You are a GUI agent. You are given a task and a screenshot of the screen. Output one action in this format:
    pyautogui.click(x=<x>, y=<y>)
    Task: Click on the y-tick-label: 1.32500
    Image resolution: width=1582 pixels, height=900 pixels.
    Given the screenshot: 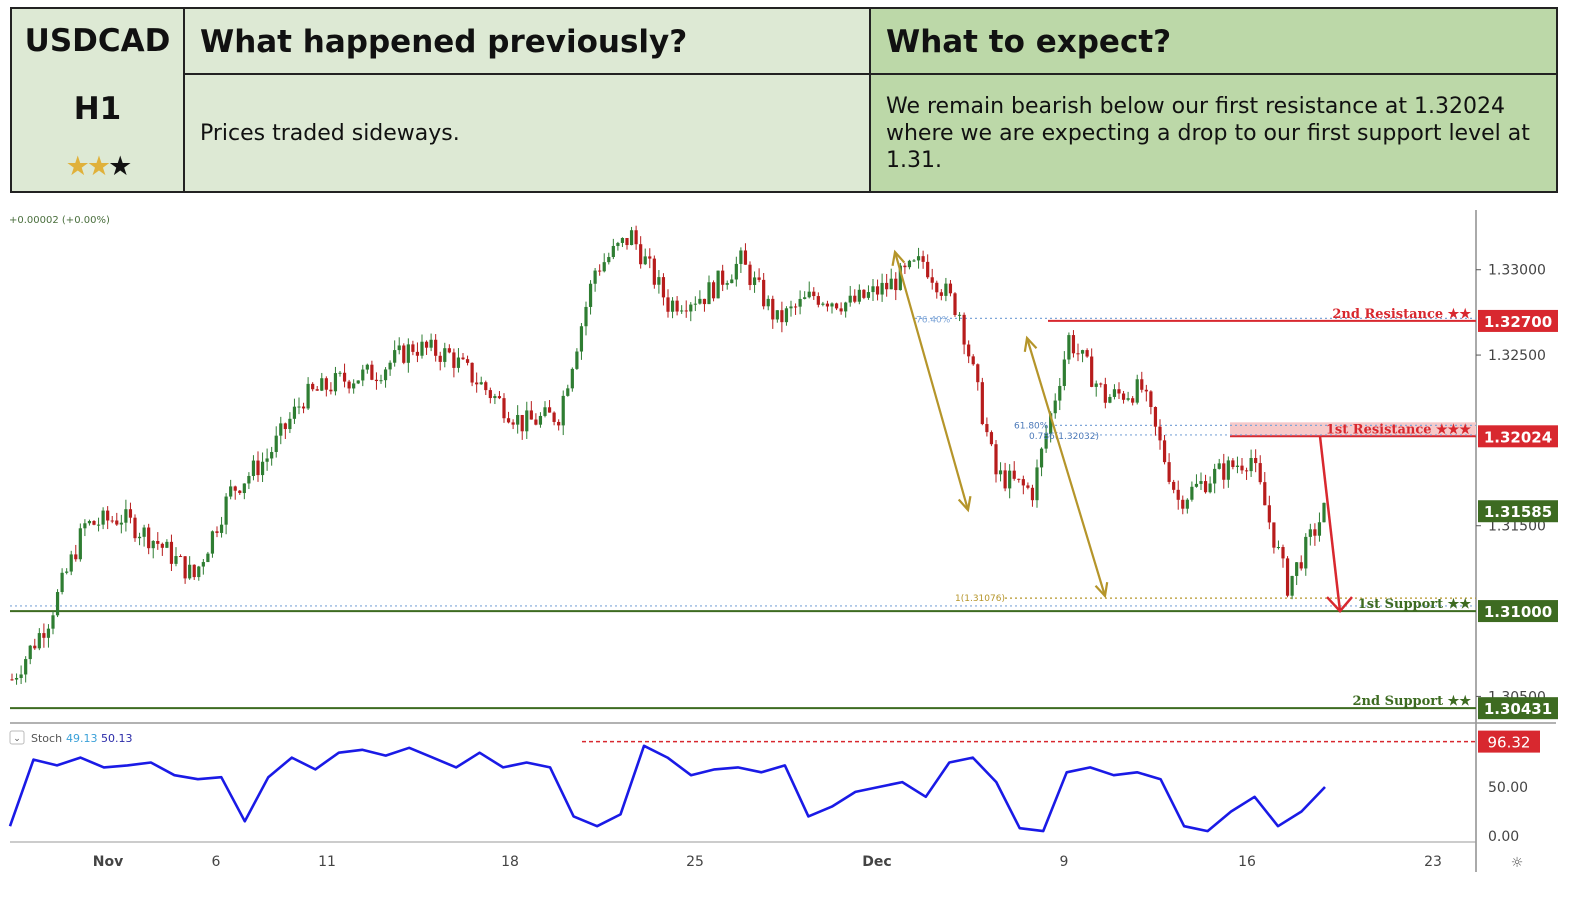 What is the action you would take?
    pyautogui.click(x=1517, y=356)
    